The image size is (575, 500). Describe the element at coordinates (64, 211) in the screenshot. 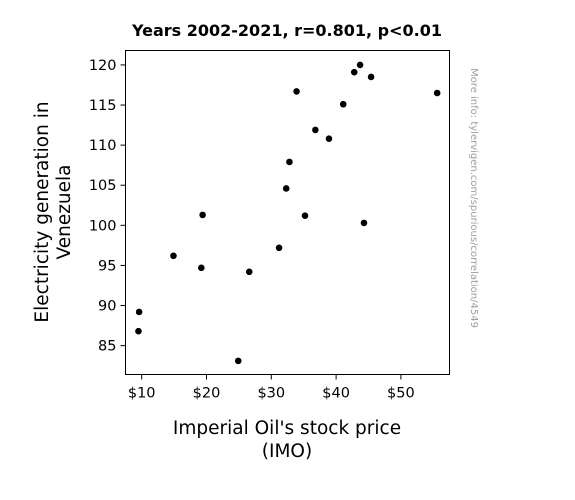

I see `y-axis-label-line-2: Venezuela` at that location.